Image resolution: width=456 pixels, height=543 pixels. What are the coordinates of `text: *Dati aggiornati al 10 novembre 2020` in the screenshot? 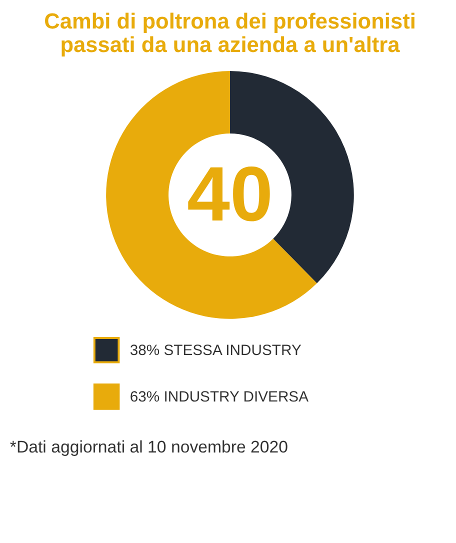 It's located at (149, 447).